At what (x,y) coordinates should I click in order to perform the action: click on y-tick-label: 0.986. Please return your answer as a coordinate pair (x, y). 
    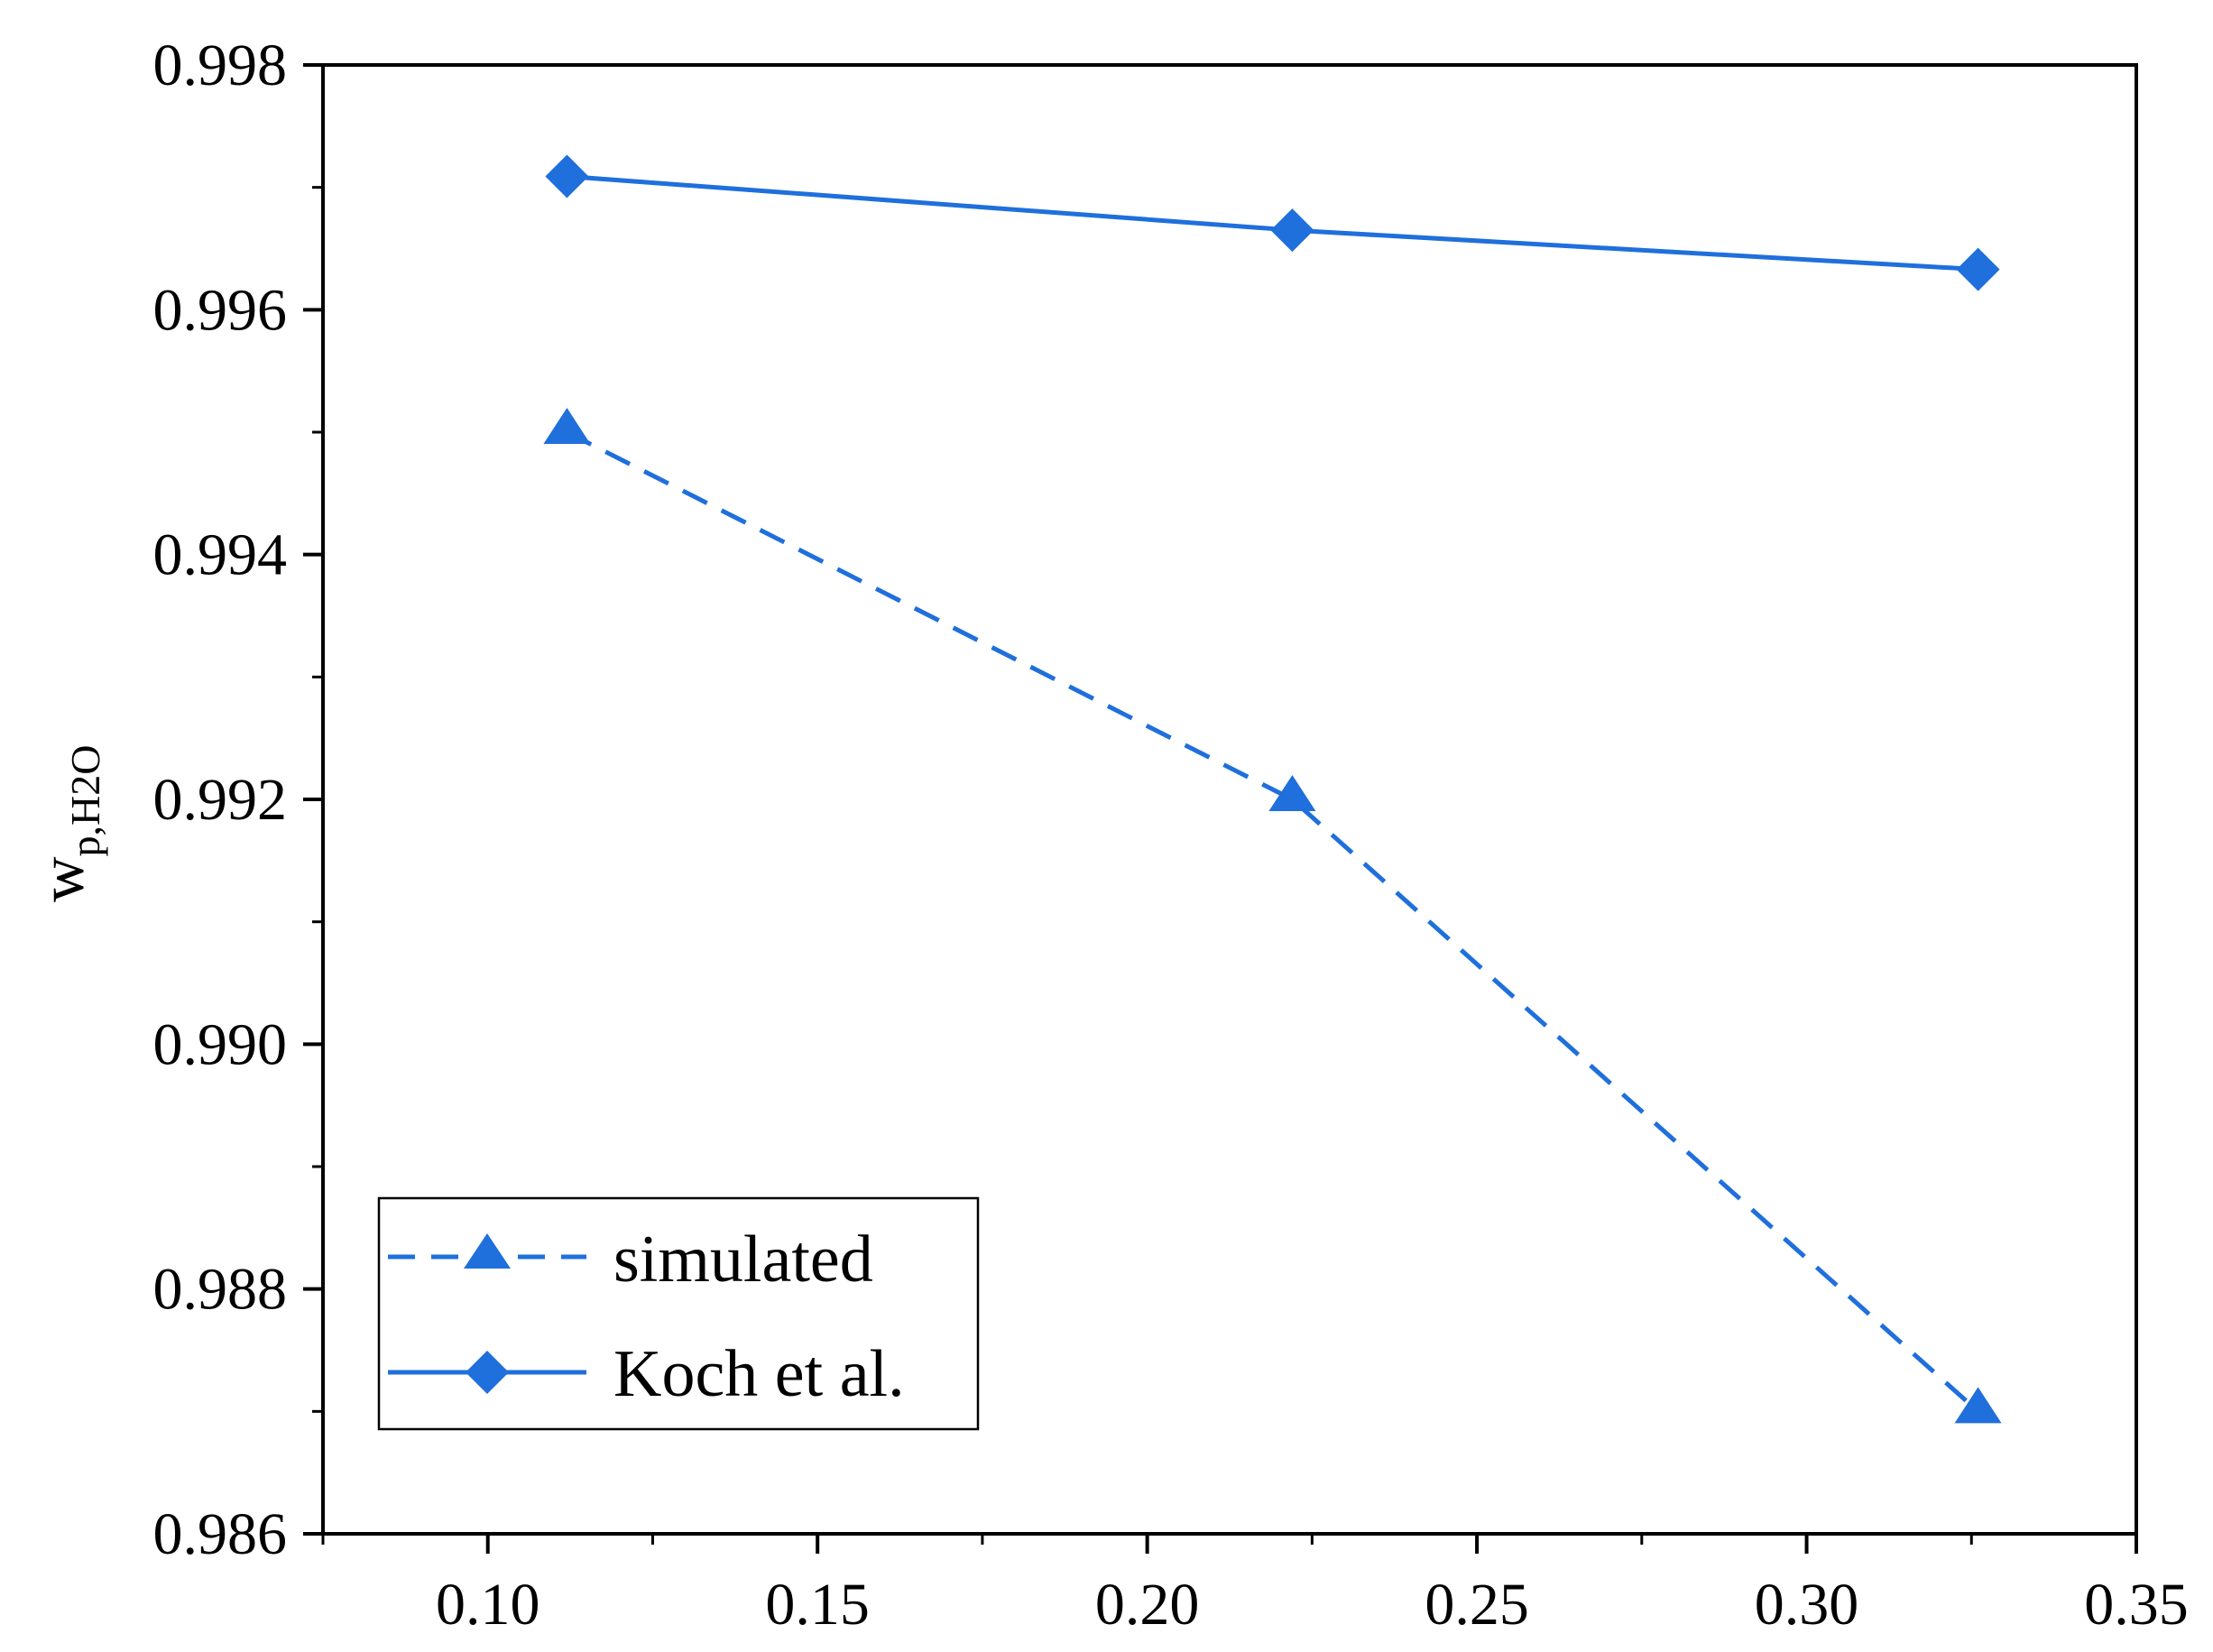
    Looking at the image, I should click on (220, 1534).